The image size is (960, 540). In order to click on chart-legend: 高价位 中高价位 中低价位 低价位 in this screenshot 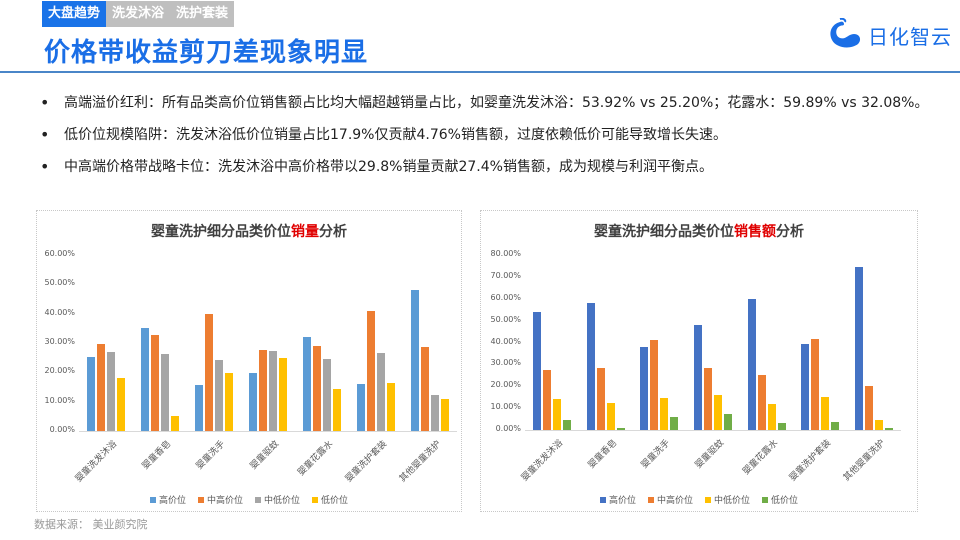, I will do `click(249, 499)`.